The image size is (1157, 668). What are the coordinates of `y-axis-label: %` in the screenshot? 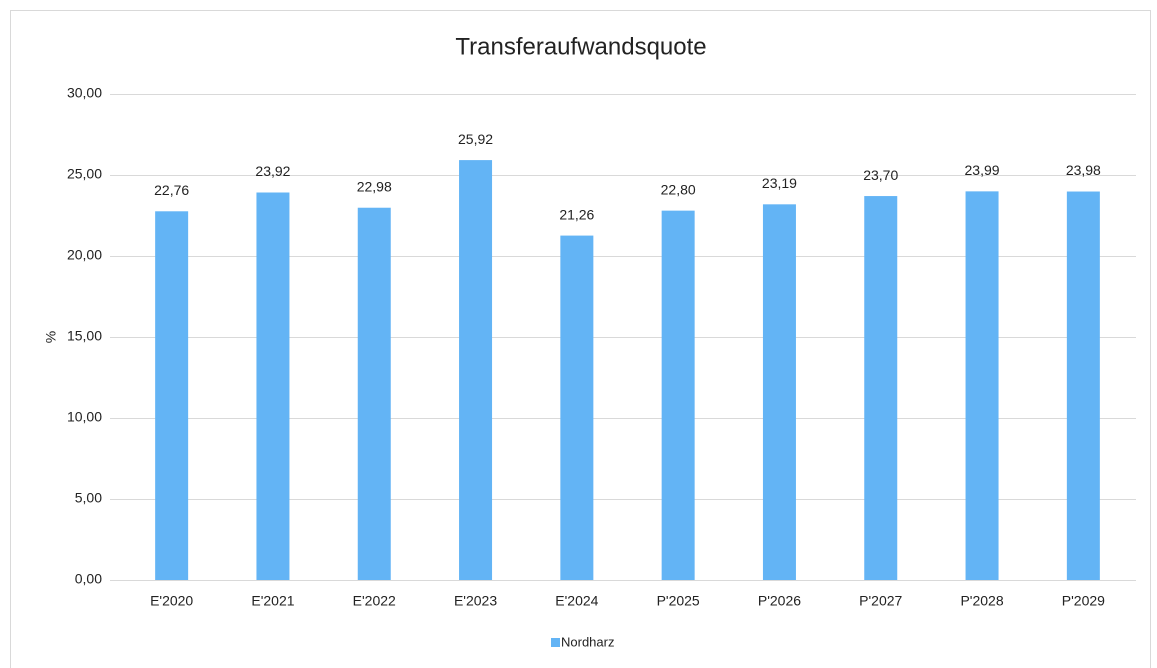 It's located at (51, 337).